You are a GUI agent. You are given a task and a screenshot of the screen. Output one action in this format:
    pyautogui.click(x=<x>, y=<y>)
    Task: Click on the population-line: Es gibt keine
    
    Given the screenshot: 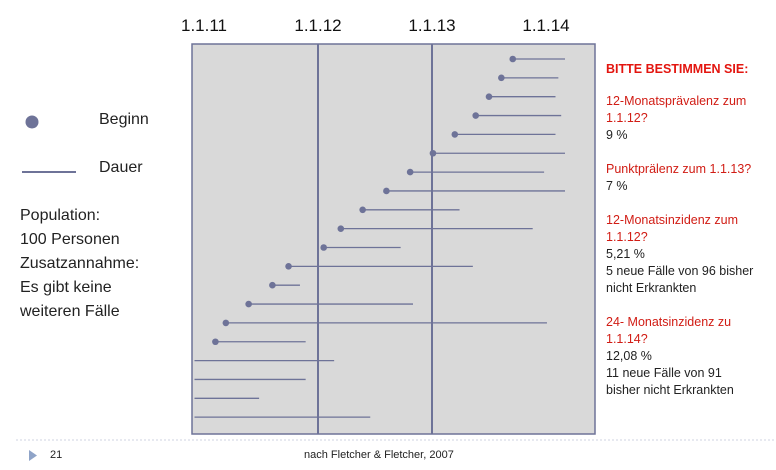 What is the action you would take?
    pyautogui.click(x=66, y=287)
    